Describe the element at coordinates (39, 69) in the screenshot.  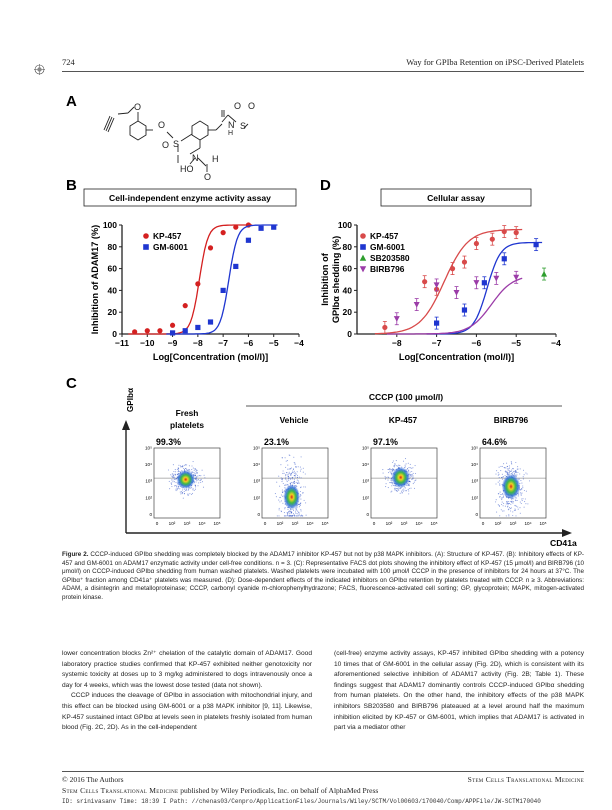
I see `registration-mark-icon` at that location.